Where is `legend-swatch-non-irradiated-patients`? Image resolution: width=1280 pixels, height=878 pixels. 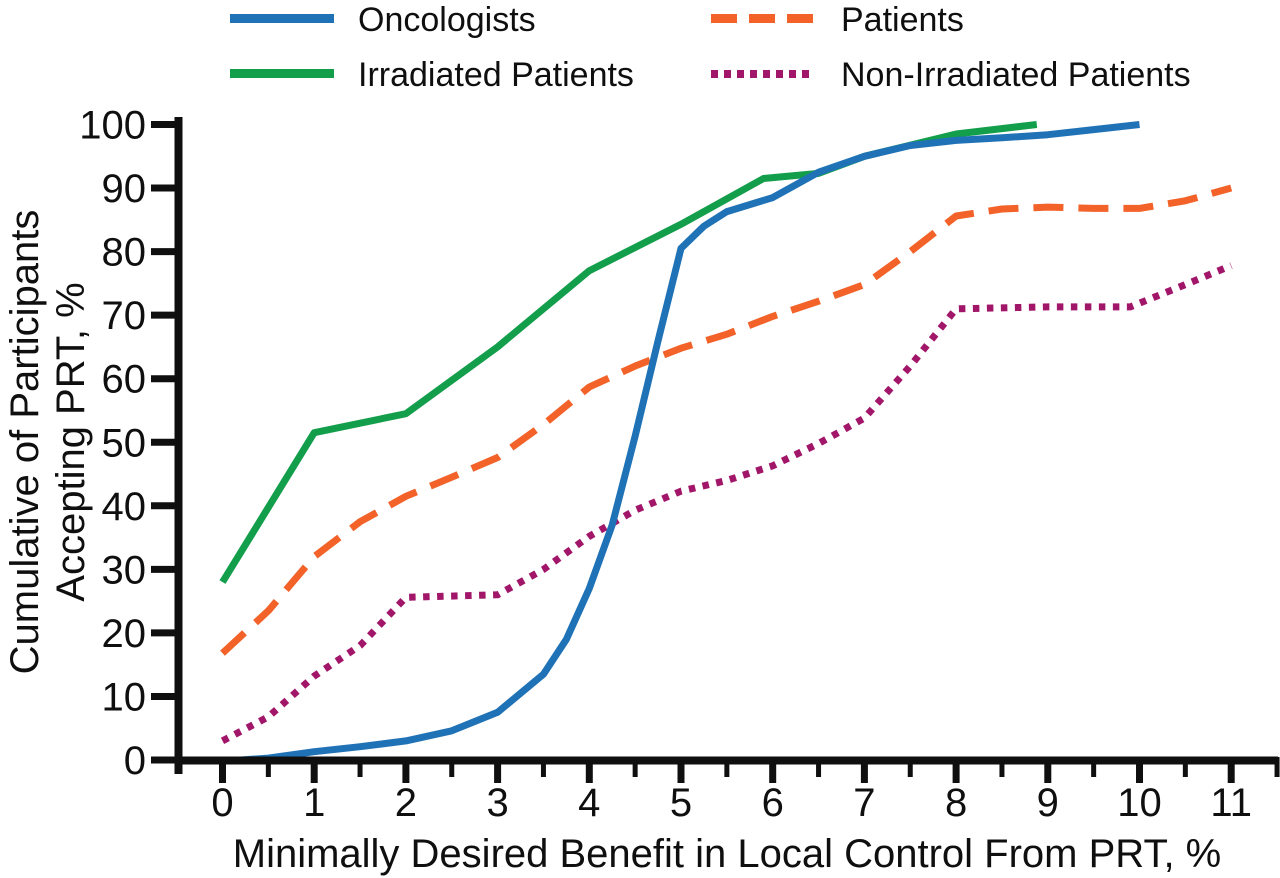 legend-swatch-non-irradiated-patients is located at coordinates (761, 74).